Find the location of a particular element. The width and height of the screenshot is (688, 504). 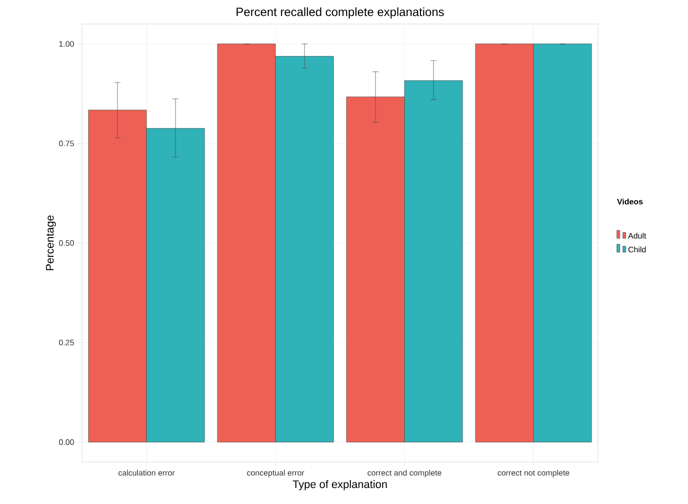

chart-title: Percent recalled complete explanations is located at coordinates (340, 12).